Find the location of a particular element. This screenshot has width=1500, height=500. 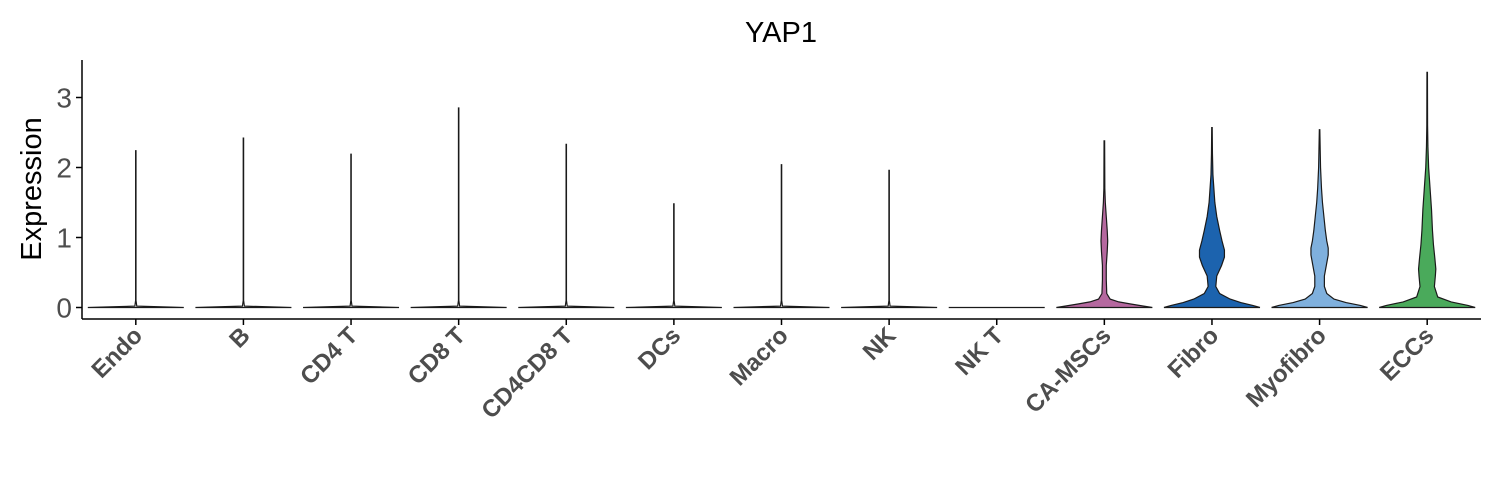

x-tick-label: NK is located at coordinates (880, 344).